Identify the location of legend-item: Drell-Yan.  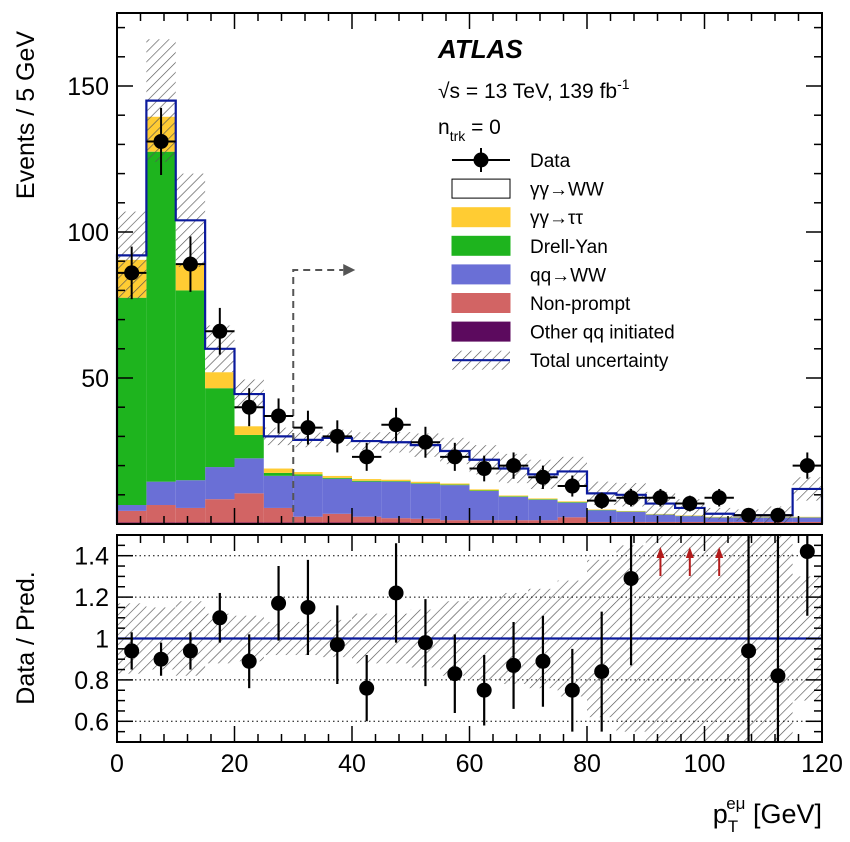
(529, 246).